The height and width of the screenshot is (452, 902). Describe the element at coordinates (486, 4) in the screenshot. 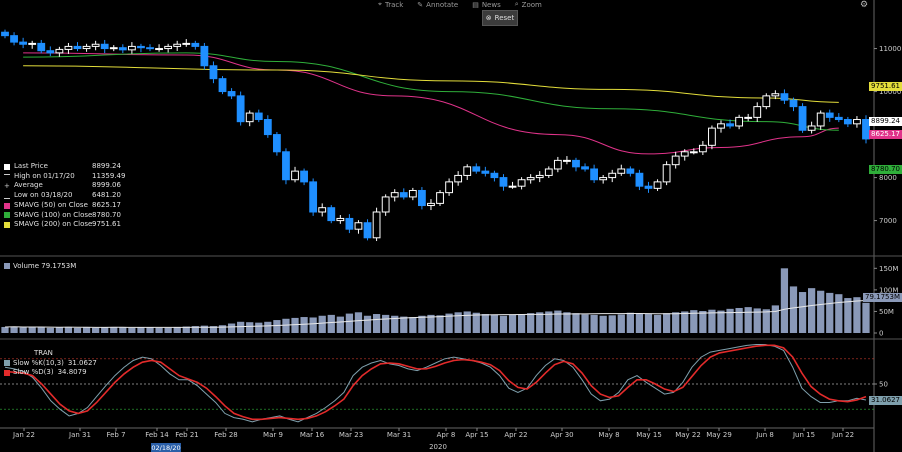

I see `news-button: ▤ News` at that location.